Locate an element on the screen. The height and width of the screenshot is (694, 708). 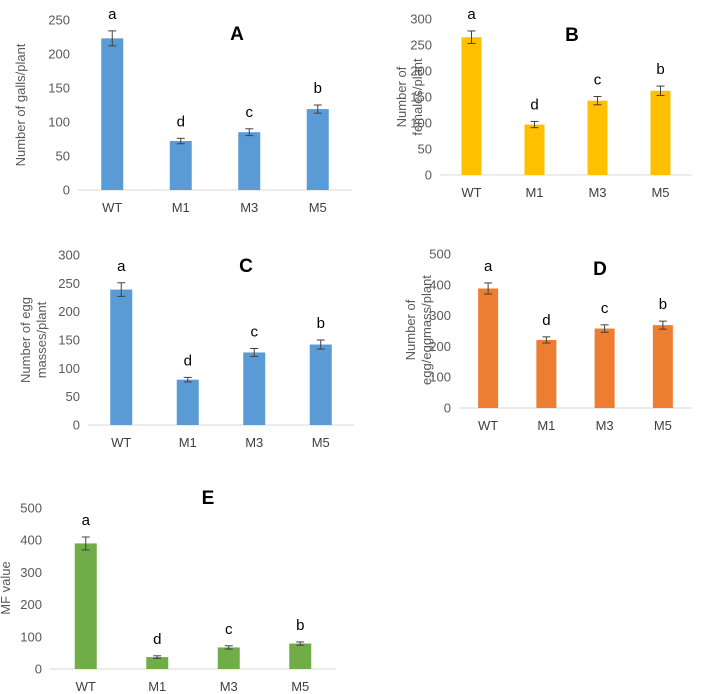
panel-title: B is located at coordinates (572, 35).